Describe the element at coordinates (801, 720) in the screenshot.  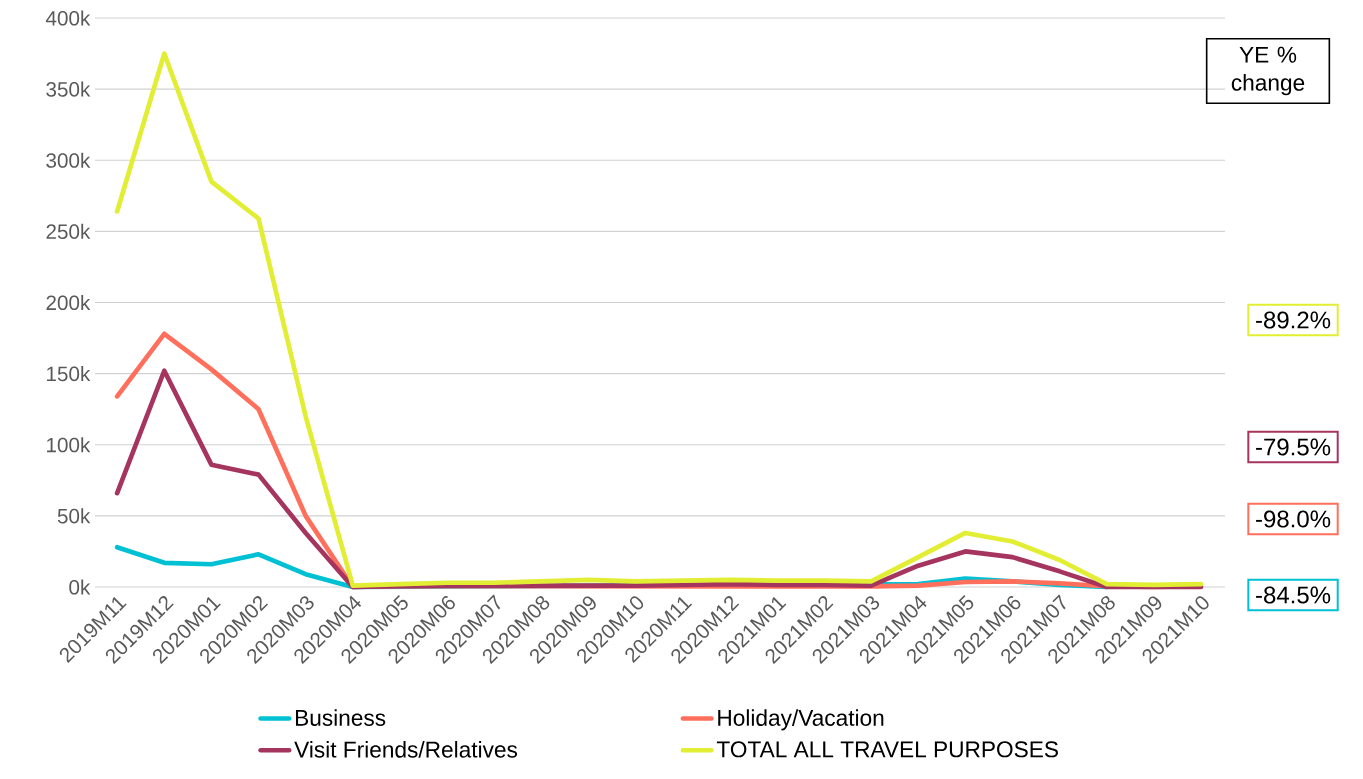
I see `legend-label: Holiday/Vacation` at that location.